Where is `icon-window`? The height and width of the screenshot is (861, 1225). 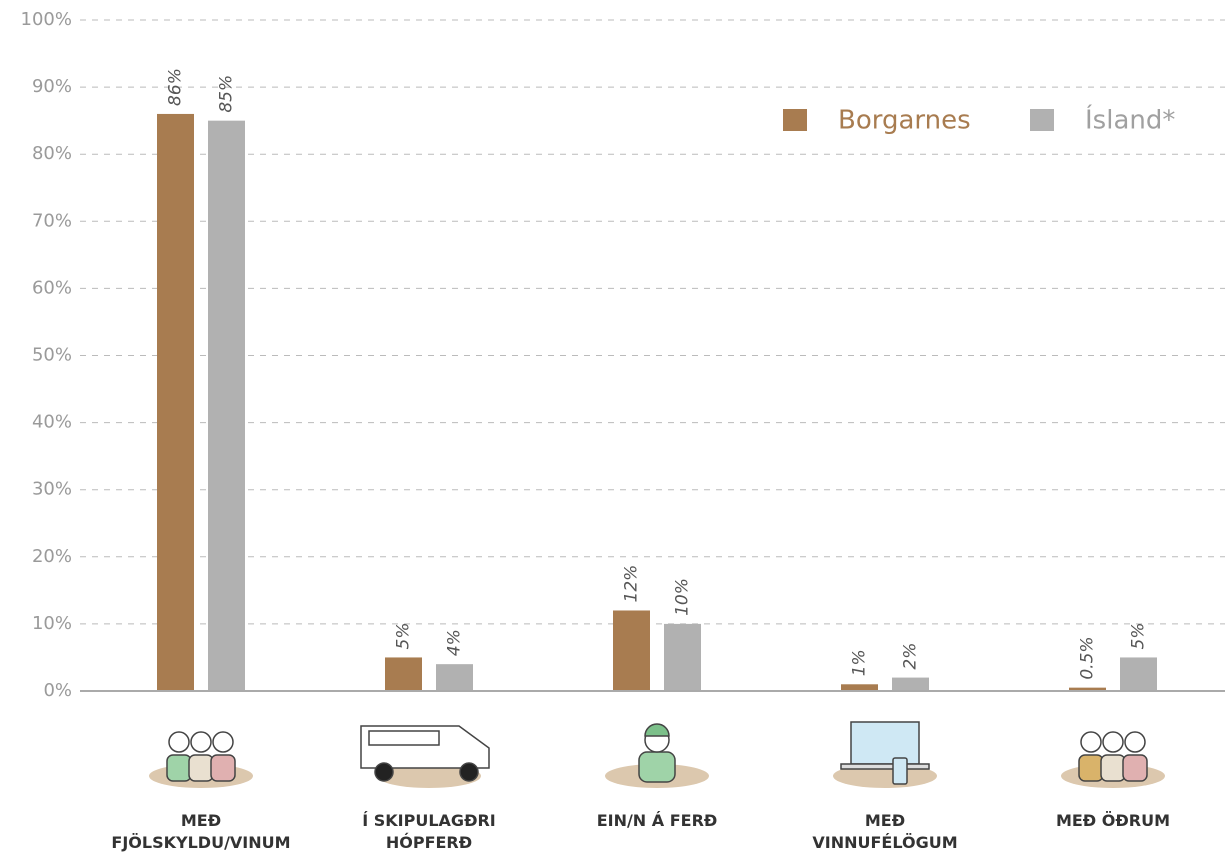 icon-window is located at coordinates (404, 738).